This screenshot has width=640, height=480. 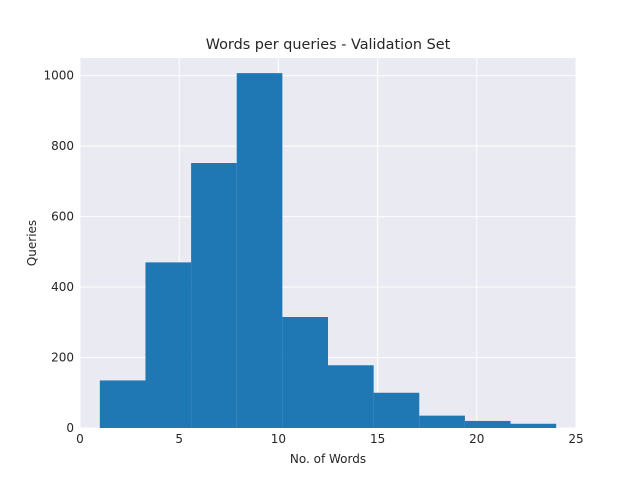 I want to click on x-axis-title: No. of Words, so click(x=328, y=459).